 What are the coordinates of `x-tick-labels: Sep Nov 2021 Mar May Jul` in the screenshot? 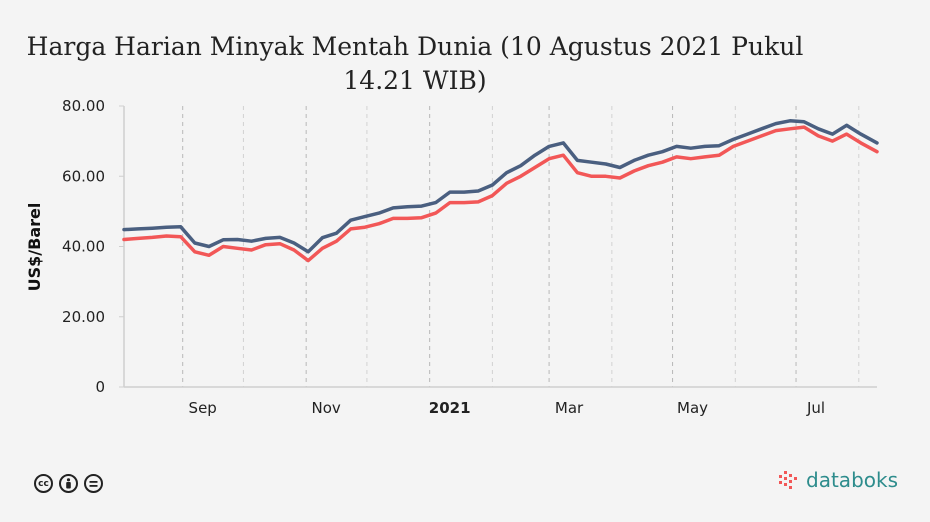 It's located at (507, 408).